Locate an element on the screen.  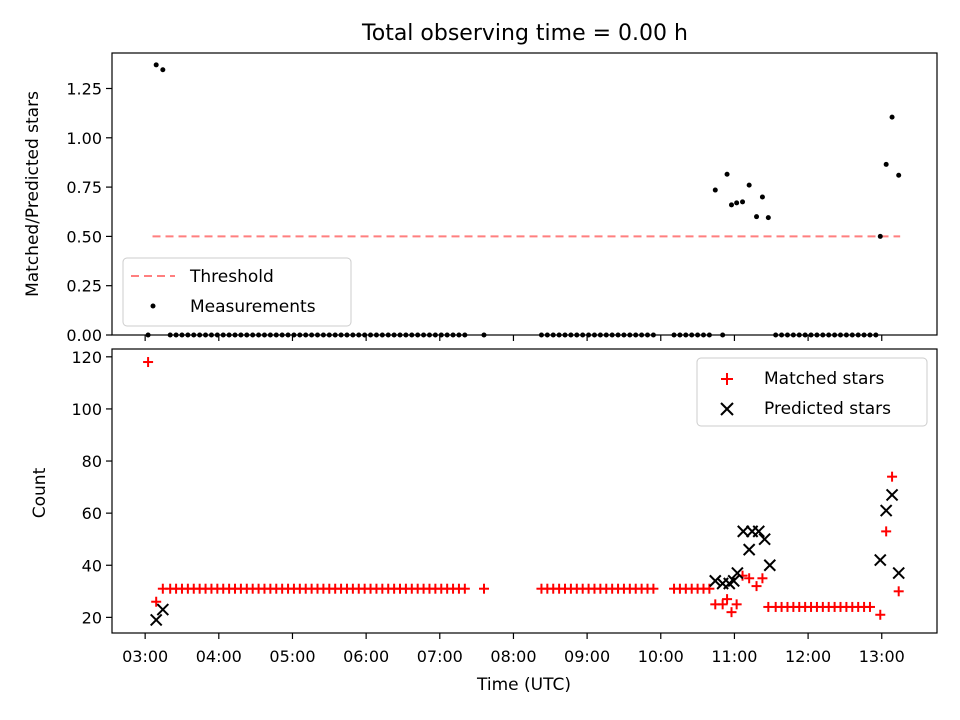
bottom-y-tick-label: 40 is located at coordinates (92, 565).